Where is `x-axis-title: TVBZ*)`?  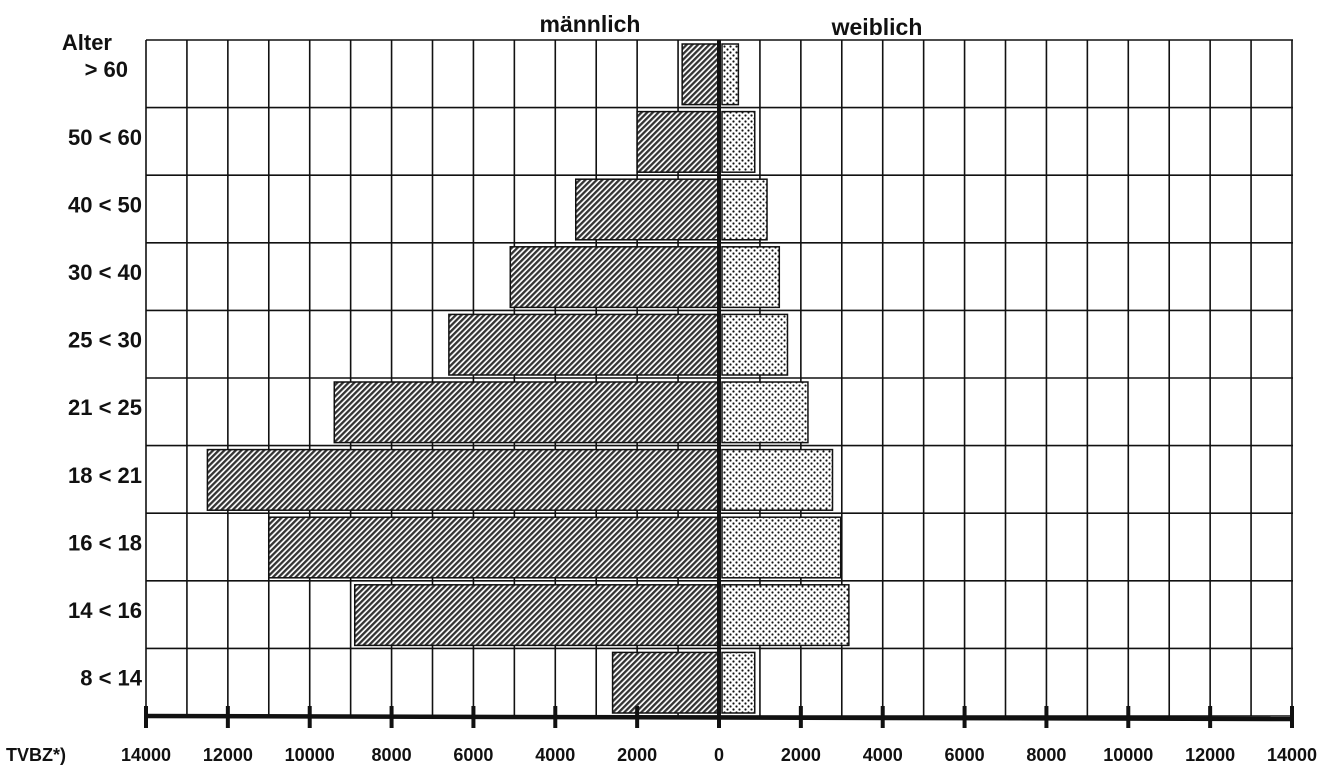
x-axis-title: TVBZ*) is located at coordinates (36, 755).